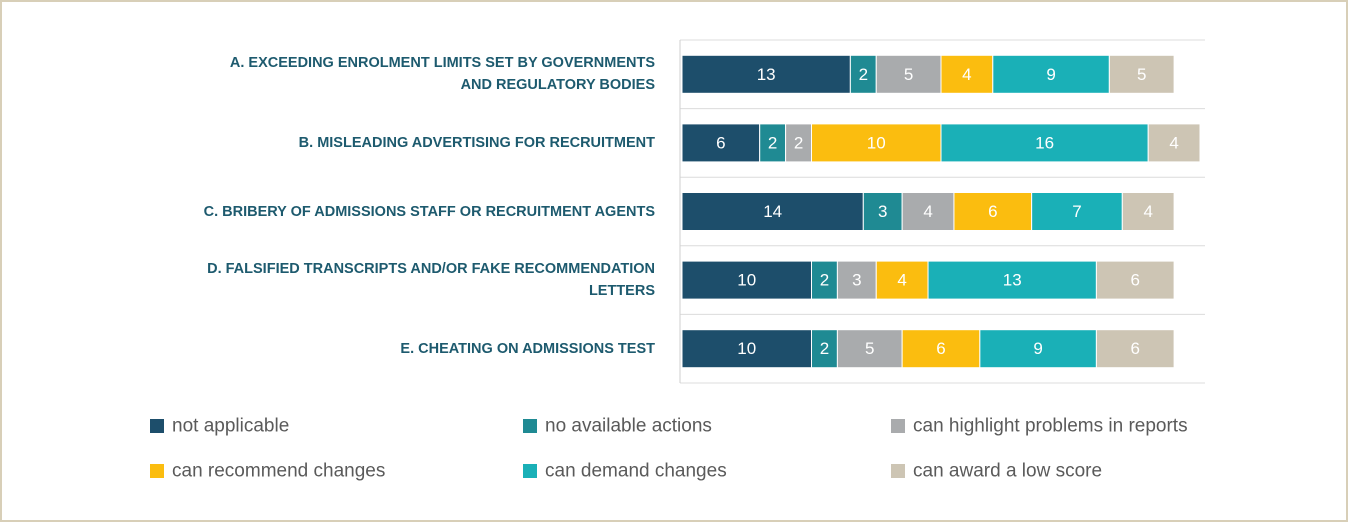  What do you see at coordinates (1050, 426) in the screenshot?
I see `legend-label: can highlight problems in reports` at bounding box center [1050, 426].